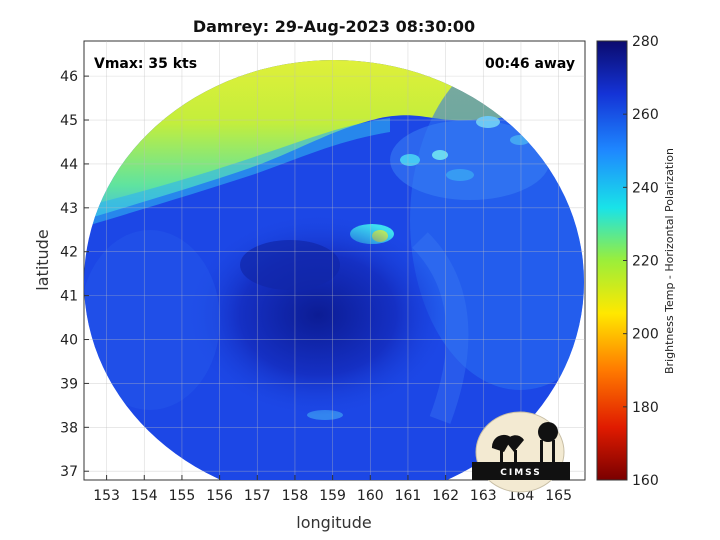  Describe the element at coordinates (69, 209) in the screenshot. I see `y-tick-label: 43` at that location.